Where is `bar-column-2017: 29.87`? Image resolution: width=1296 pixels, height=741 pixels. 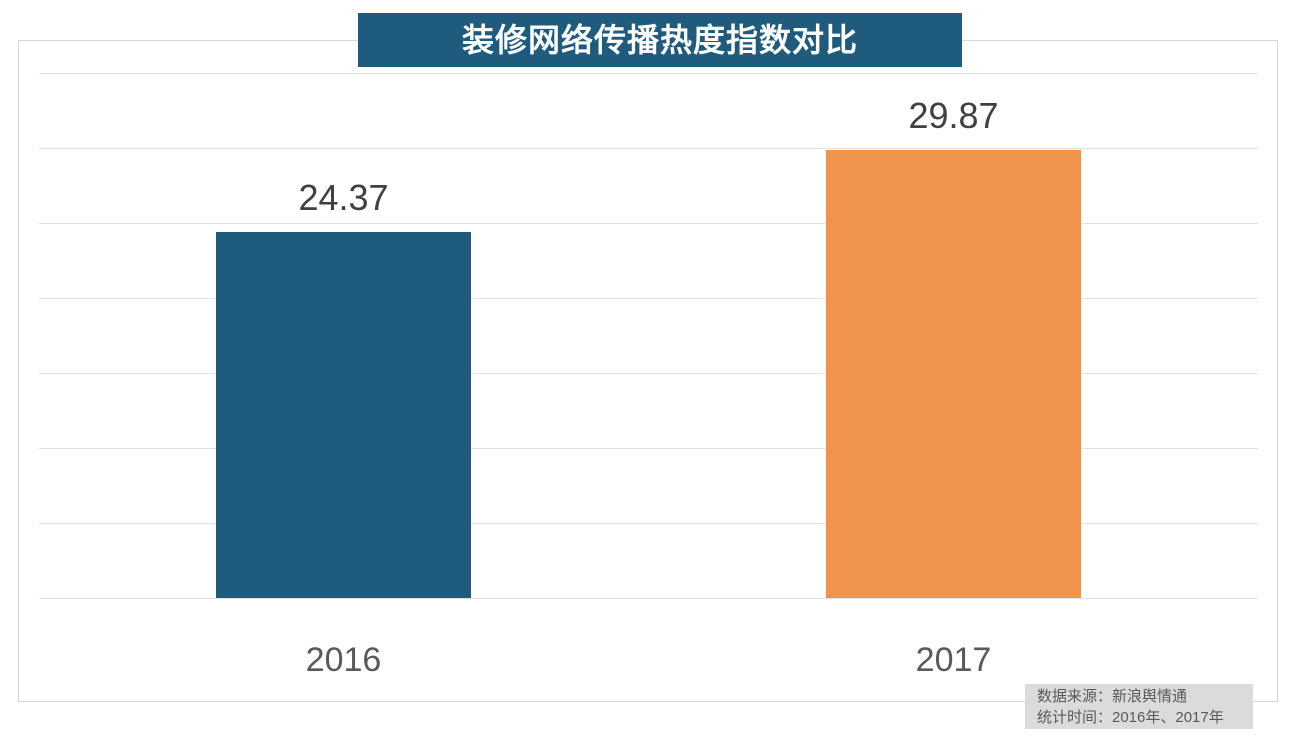 bar-column-2017: 29.87 is located at coordinates (953, 318).